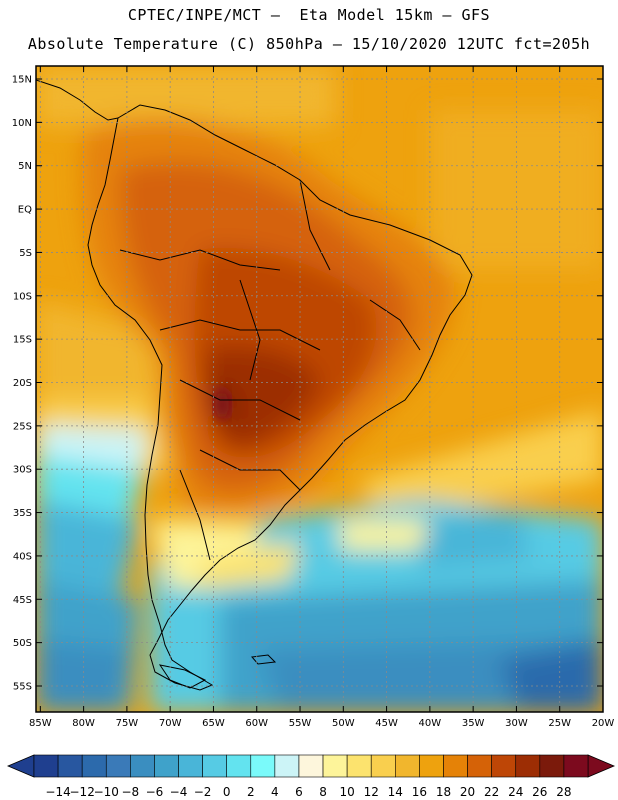  Describe the element at coordinates (430, 723) in the screenshot. I see `lon-label: 40W` at that location.